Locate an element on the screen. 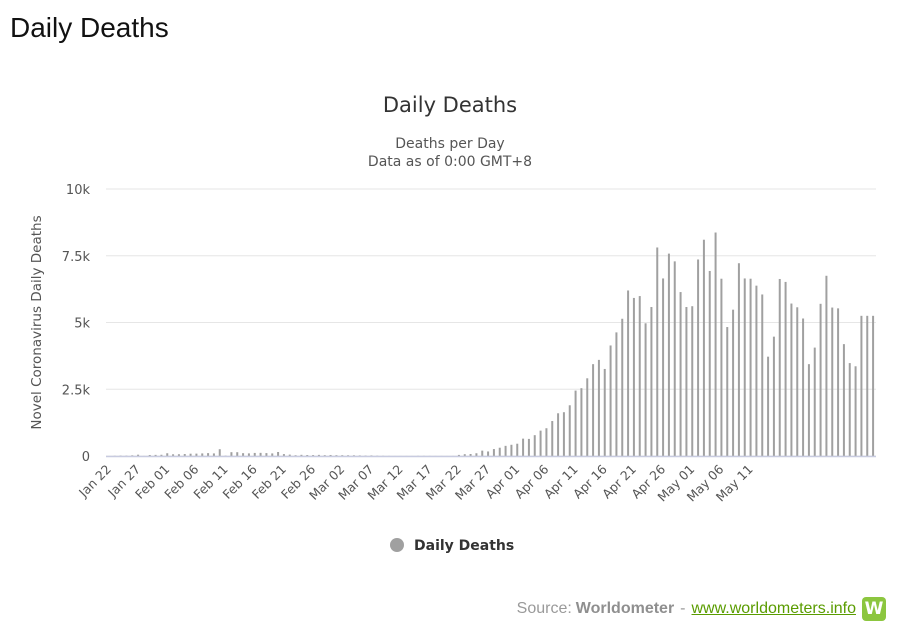 The width and height of the screenshot is (900, 630). legend-item-daily-deaths: Daily Deaths is located at coordinates (464, 546).